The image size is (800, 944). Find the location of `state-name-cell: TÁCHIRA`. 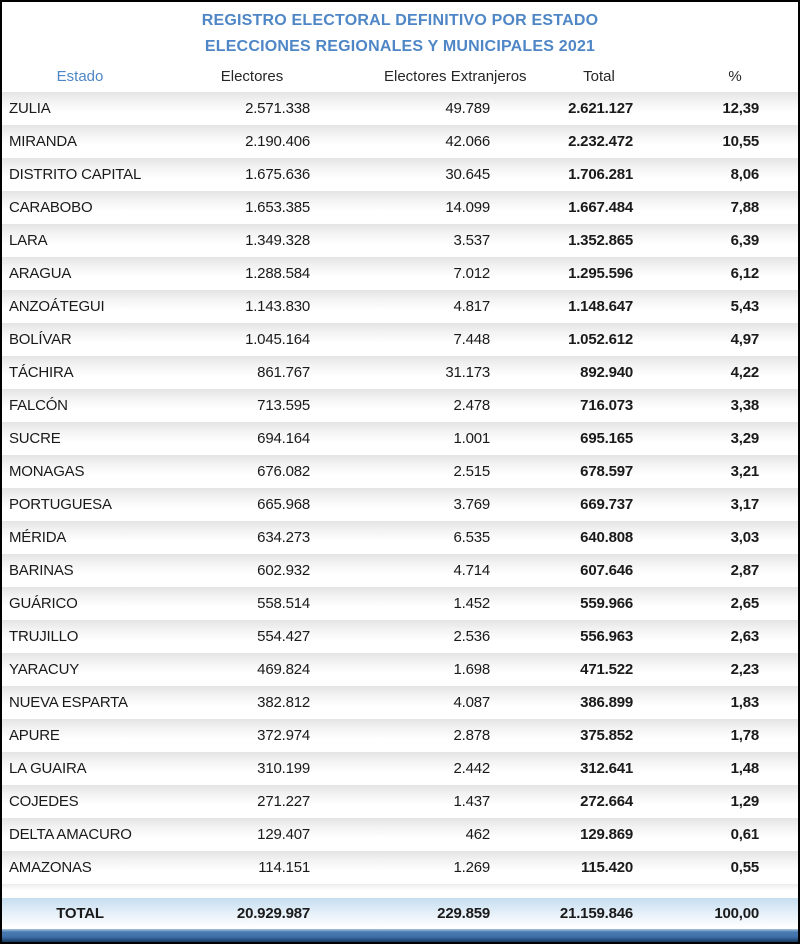

state-name-cell: TÁCHIRA is located at coordinates (41, 372).